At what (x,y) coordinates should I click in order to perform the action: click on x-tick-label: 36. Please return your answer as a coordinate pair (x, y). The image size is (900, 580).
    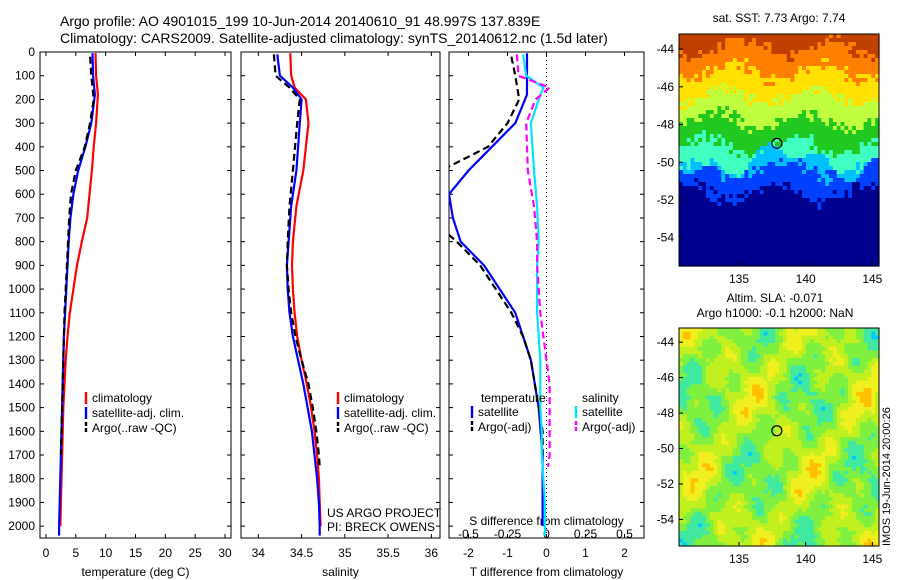
    Looking at the image, I should click on (432, 553).